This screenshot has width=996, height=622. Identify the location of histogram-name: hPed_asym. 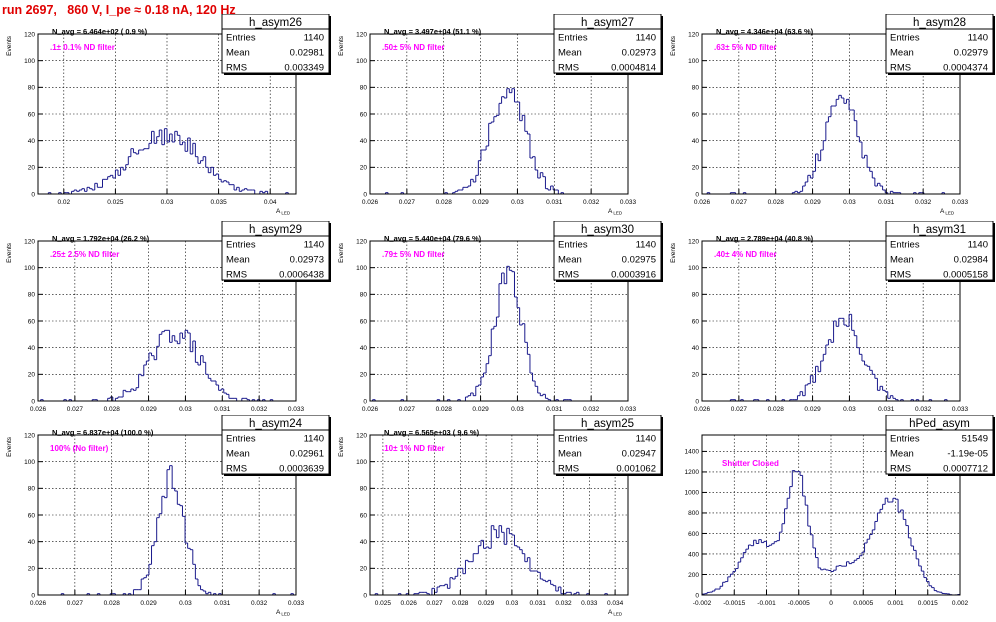
(939, 424).